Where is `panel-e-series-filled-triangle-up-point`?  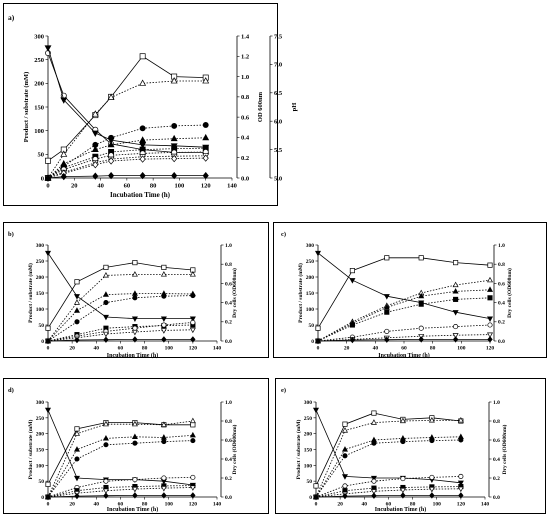 panel-e-series-filled-triangle-up-point is located at coordinates (344, 449).